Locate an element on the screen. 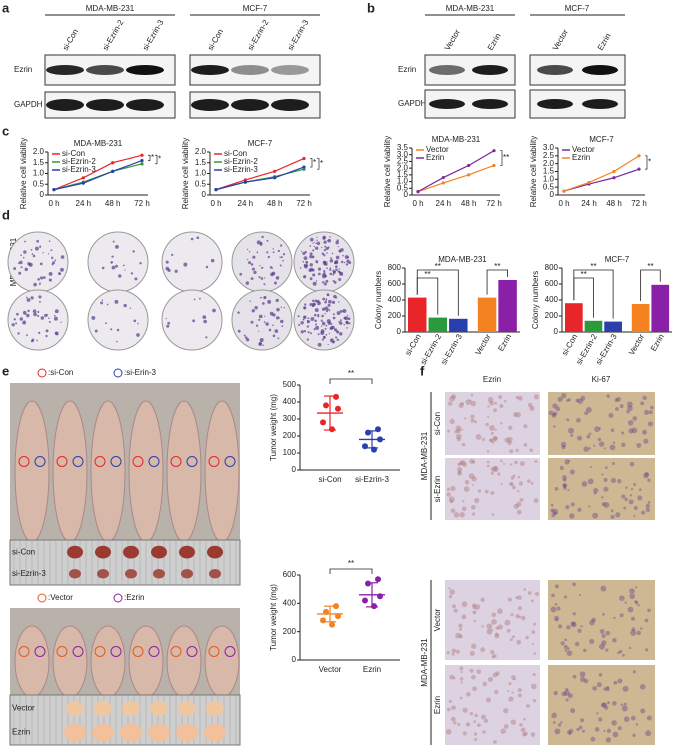 This screenshot has height=748, width=685. label: si-Con is located at coordinates (215, 40).